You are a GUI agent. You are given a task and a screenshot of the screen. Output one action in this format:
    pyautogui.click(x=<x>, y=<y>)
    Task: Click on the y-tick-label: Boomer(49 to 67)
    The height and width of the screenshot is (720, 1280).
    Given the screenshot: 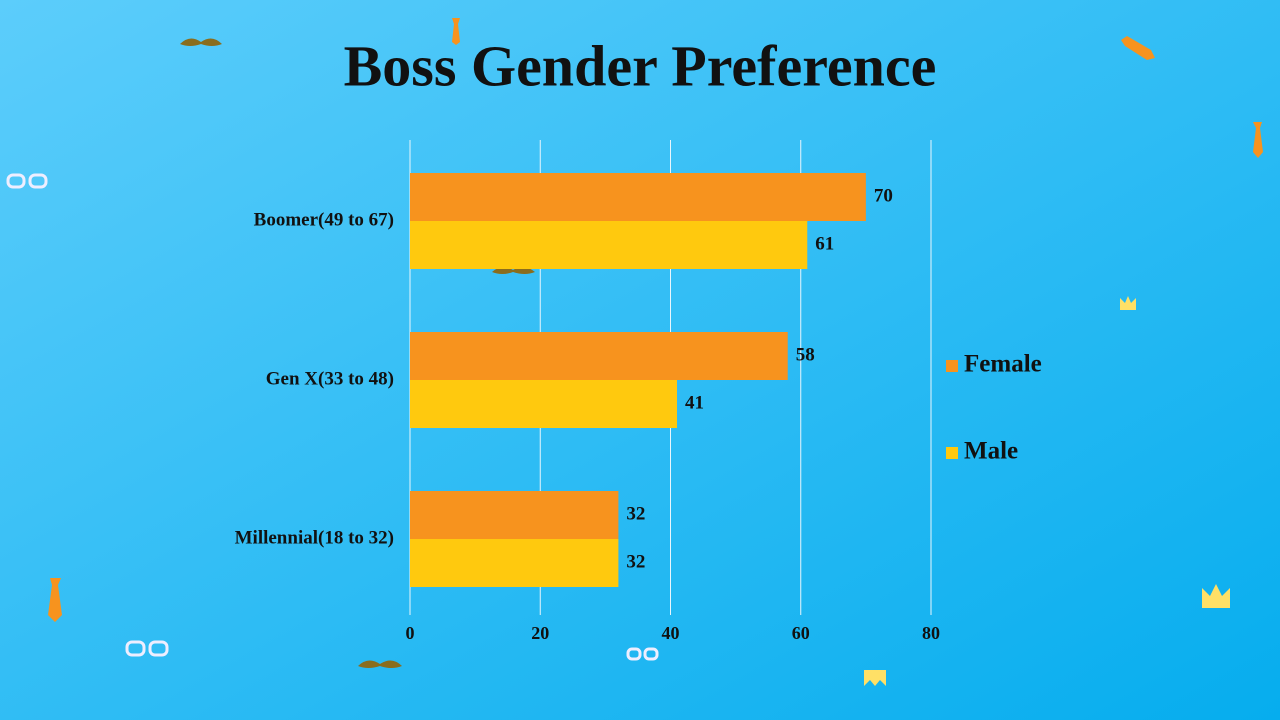 What is the action you would take?
    pyautogui.click(x=324, y=219)
    